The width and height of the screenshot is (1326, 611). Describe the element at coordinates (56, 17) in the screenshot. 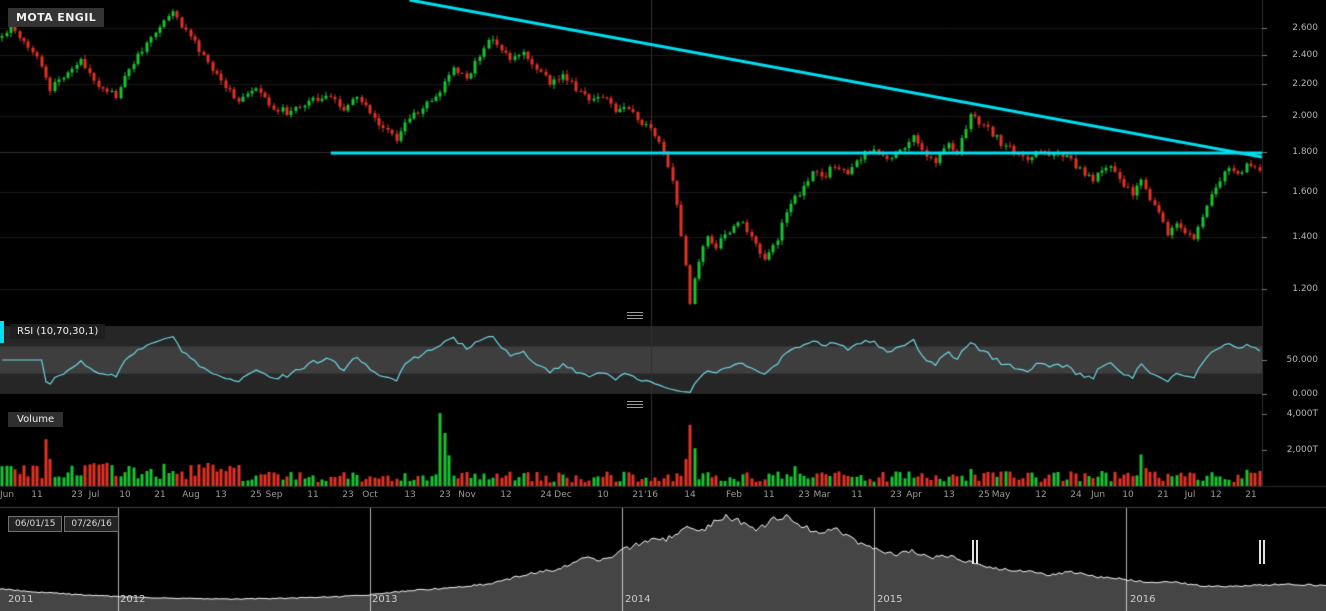

I see `symbol-label: MOTA ENGIL` at that location.